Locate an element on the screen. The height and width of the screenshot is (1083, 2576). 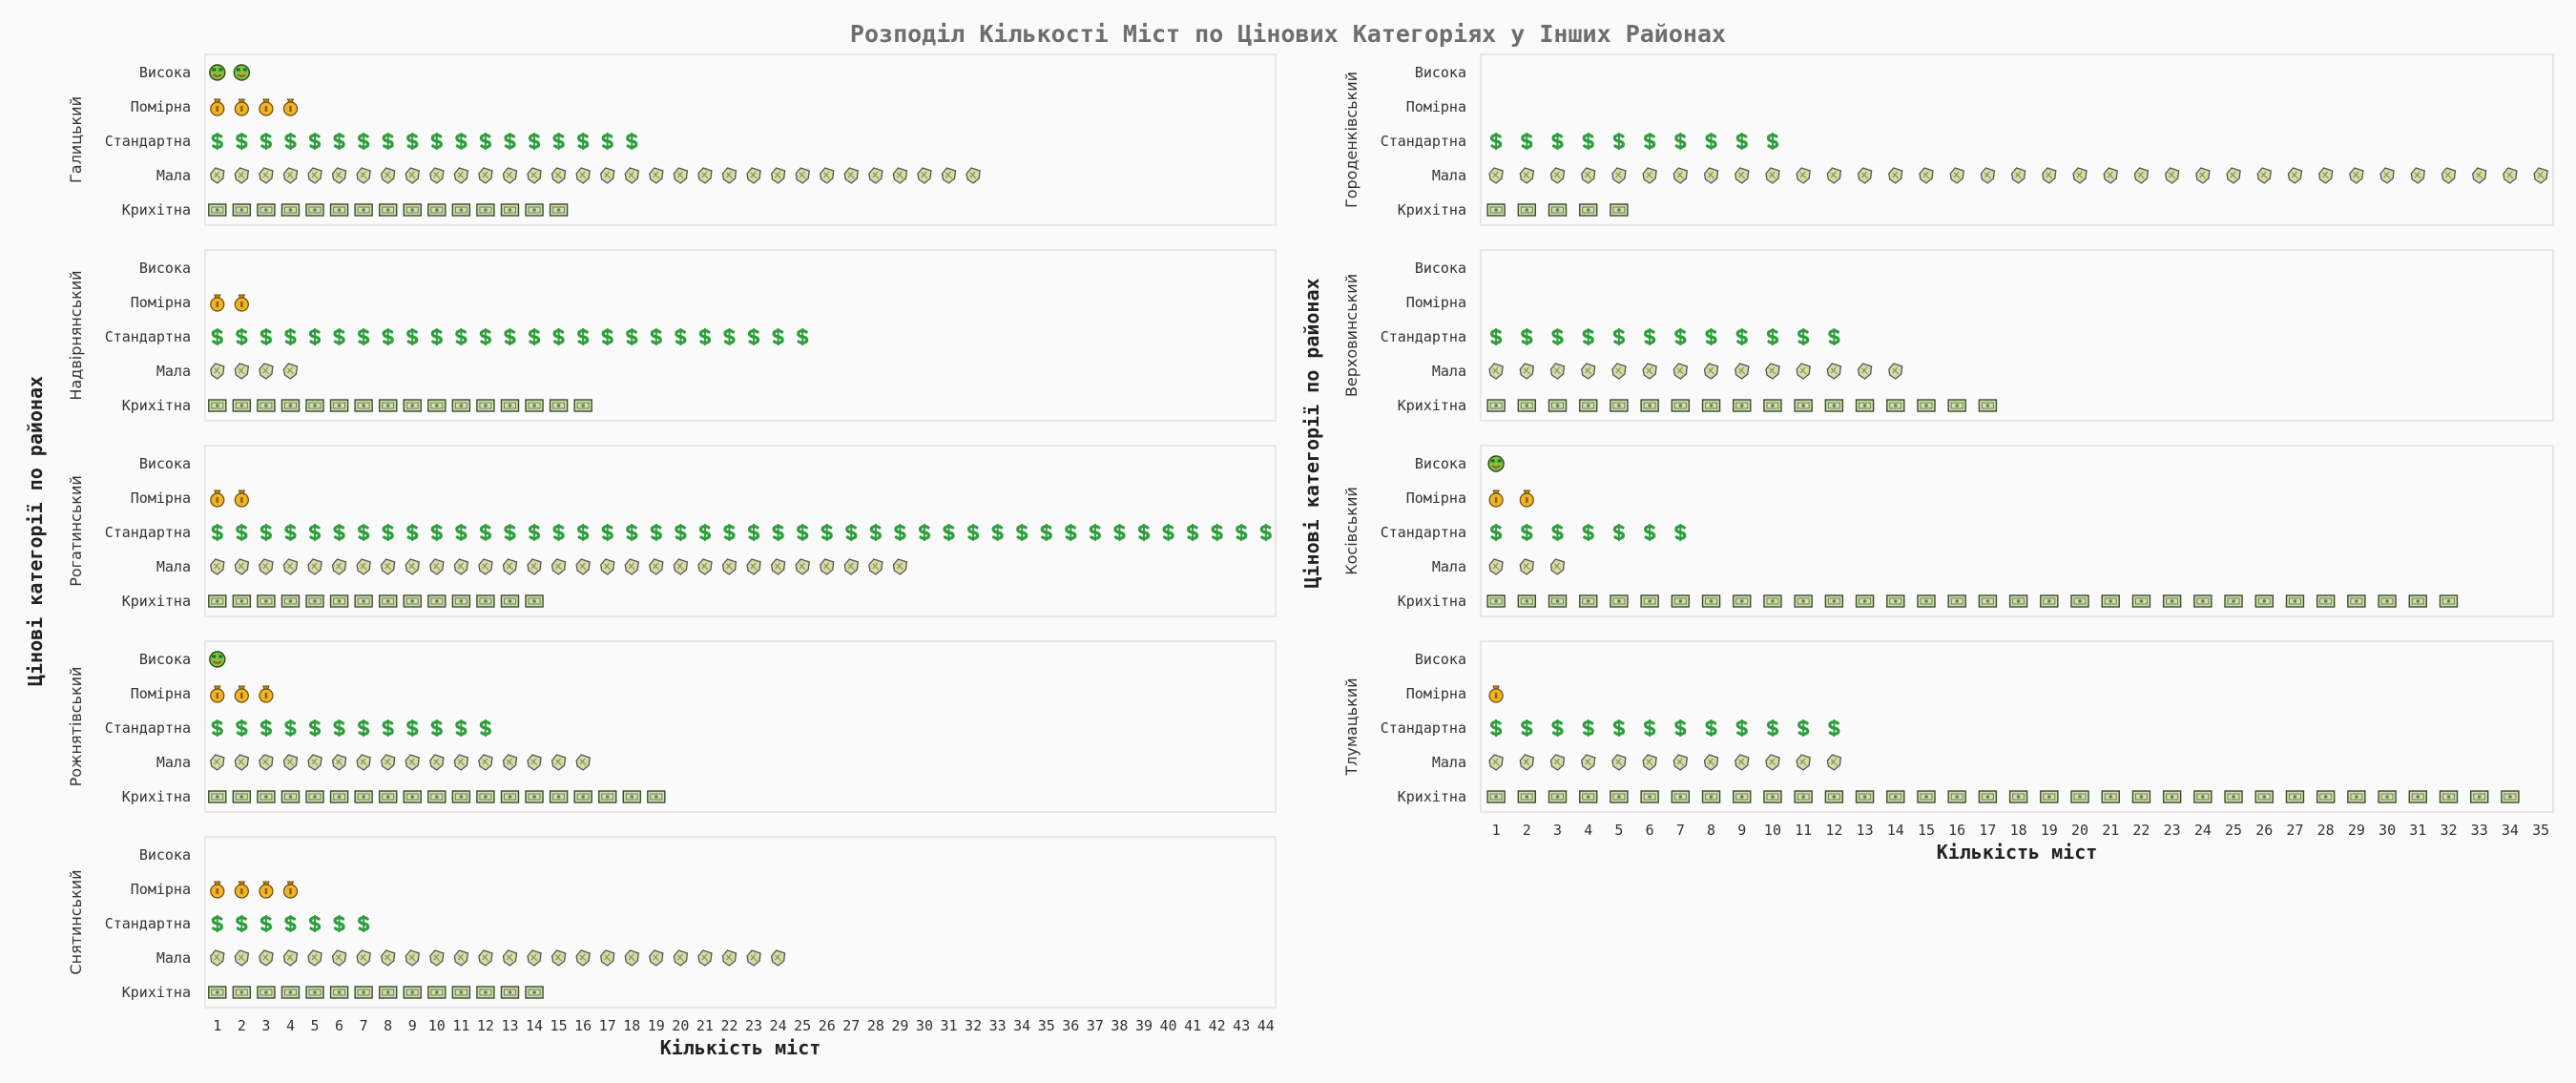
x-tick-label: 12 is located at coordinates (485, 1025).